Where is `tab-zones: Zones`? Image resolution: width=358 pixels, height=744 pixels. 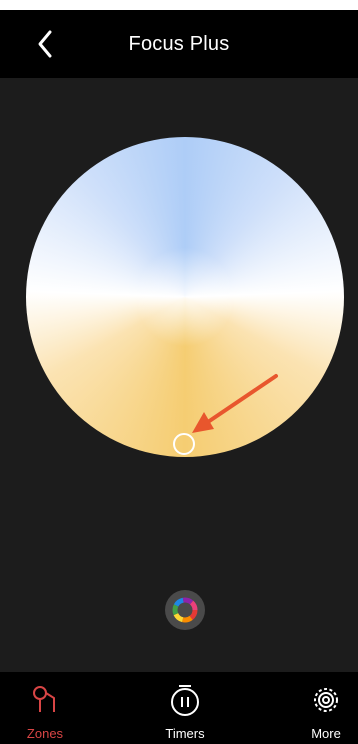 tab-zones: Zones is located at coordinates (45, 708).